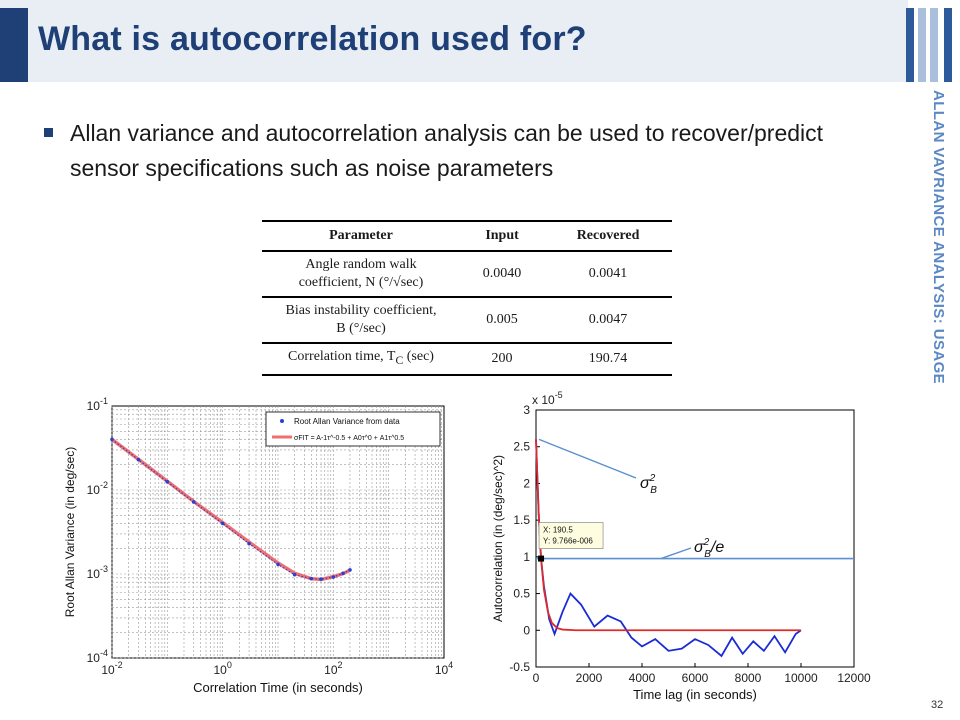 The width and height of the screenshot is (960, 720). Describe the element at coordinates (361, 236) in the screenshot. I see `table-header: Parameter` at that location.